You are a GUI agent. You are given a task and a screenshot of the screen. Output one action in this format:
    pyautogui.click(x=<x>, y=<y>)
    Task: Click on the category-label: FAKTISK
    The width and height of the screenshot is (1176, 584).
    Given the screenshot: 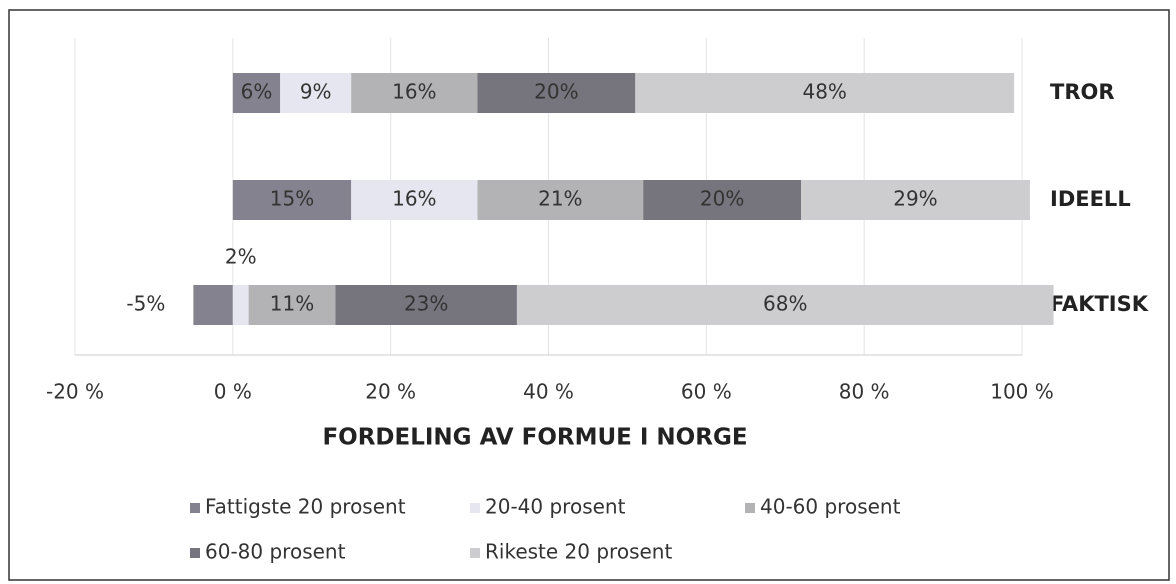 What is the action you would take?
    pyautogui.click(x=1099, y=304)
    